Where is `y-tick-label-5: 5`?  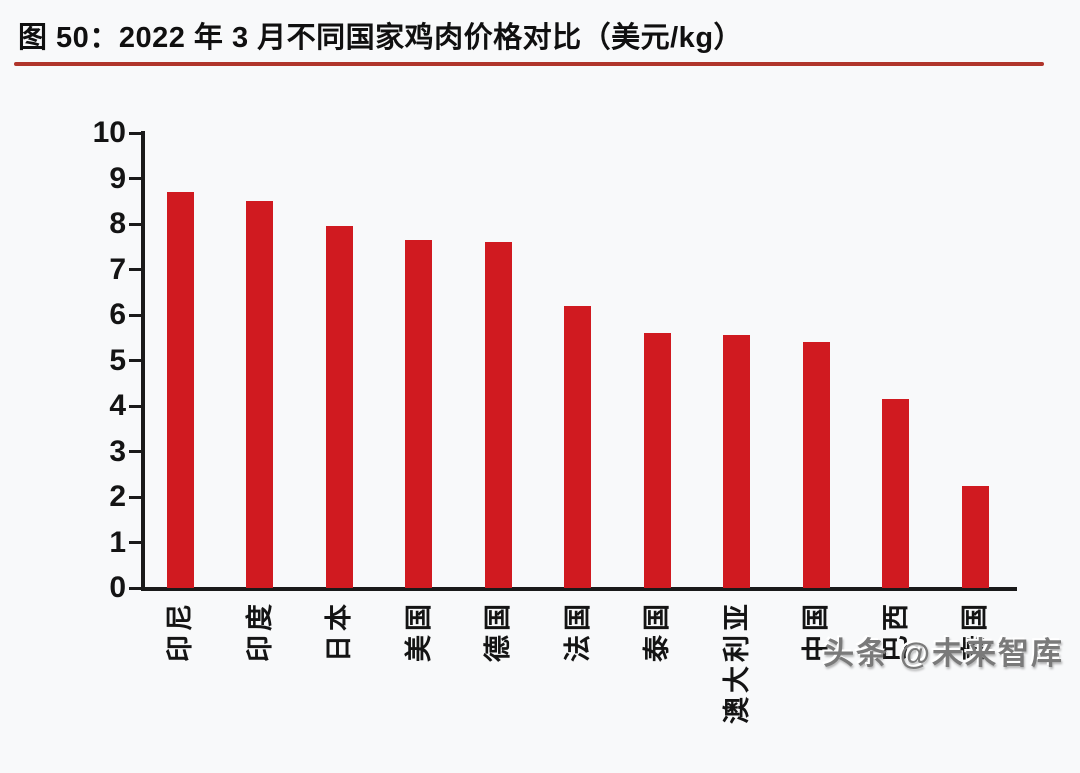
y-tick-label-5: 5 is located at coordinates (117, 360).